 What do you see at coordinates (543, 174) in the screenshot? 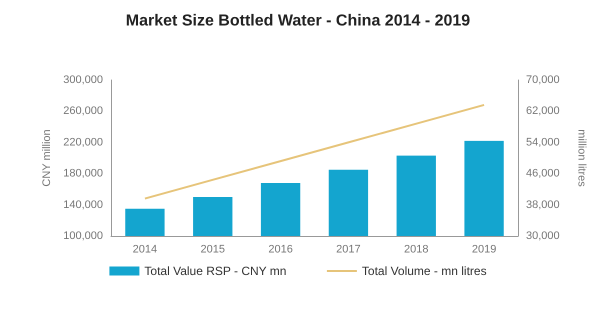
I see `y2-tick-label: 46,000` at bounding box center [543, 174].